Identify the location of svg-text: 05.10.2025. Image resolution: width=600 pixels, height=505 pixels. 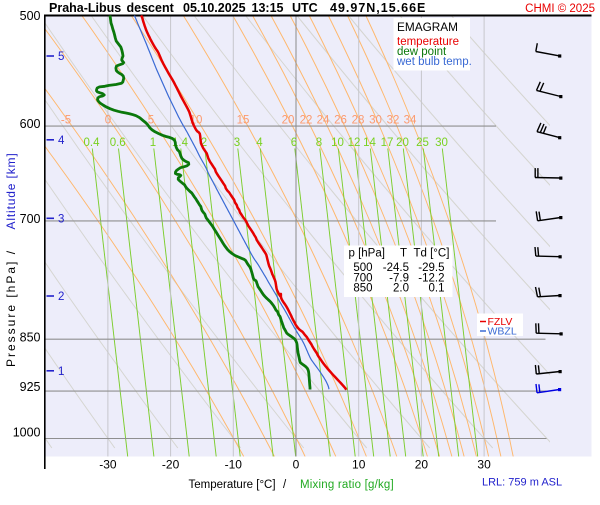
(214, 8).